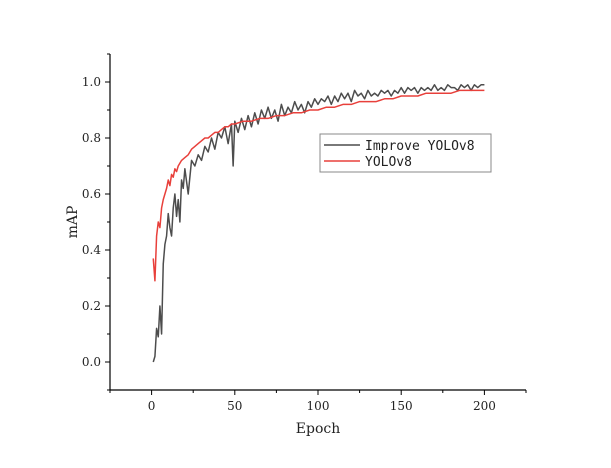 Image resolution: width=611 pixels, height=468 pixels. Describe the element at coordinates (484, 406) in the screenshot. I see `x-tick-label-200: 200` at that location.